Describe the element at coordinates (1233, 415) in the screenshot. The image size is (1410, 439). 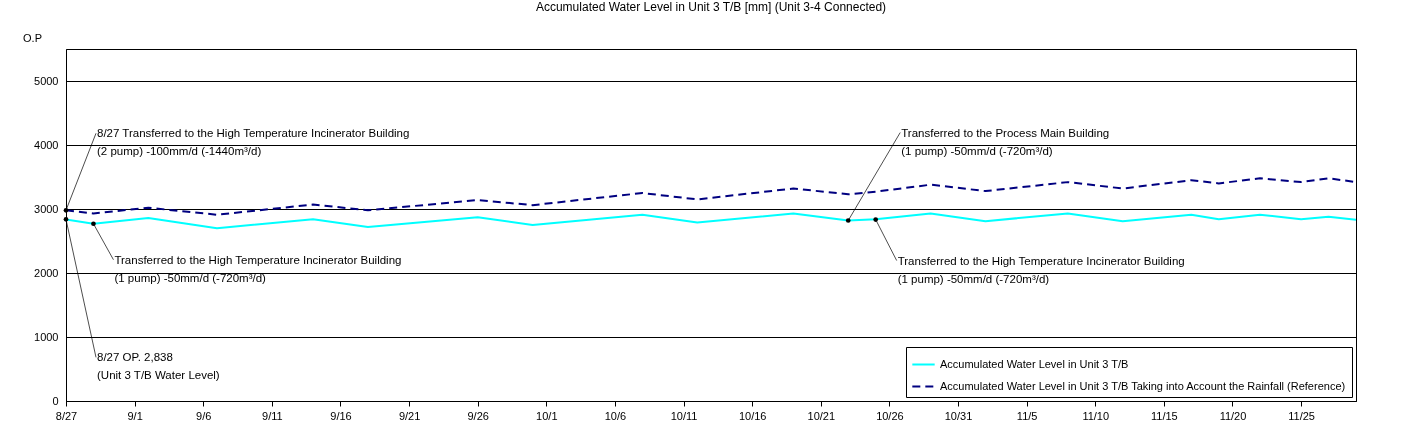
I see `x-tick-label: 11/20` at that location.